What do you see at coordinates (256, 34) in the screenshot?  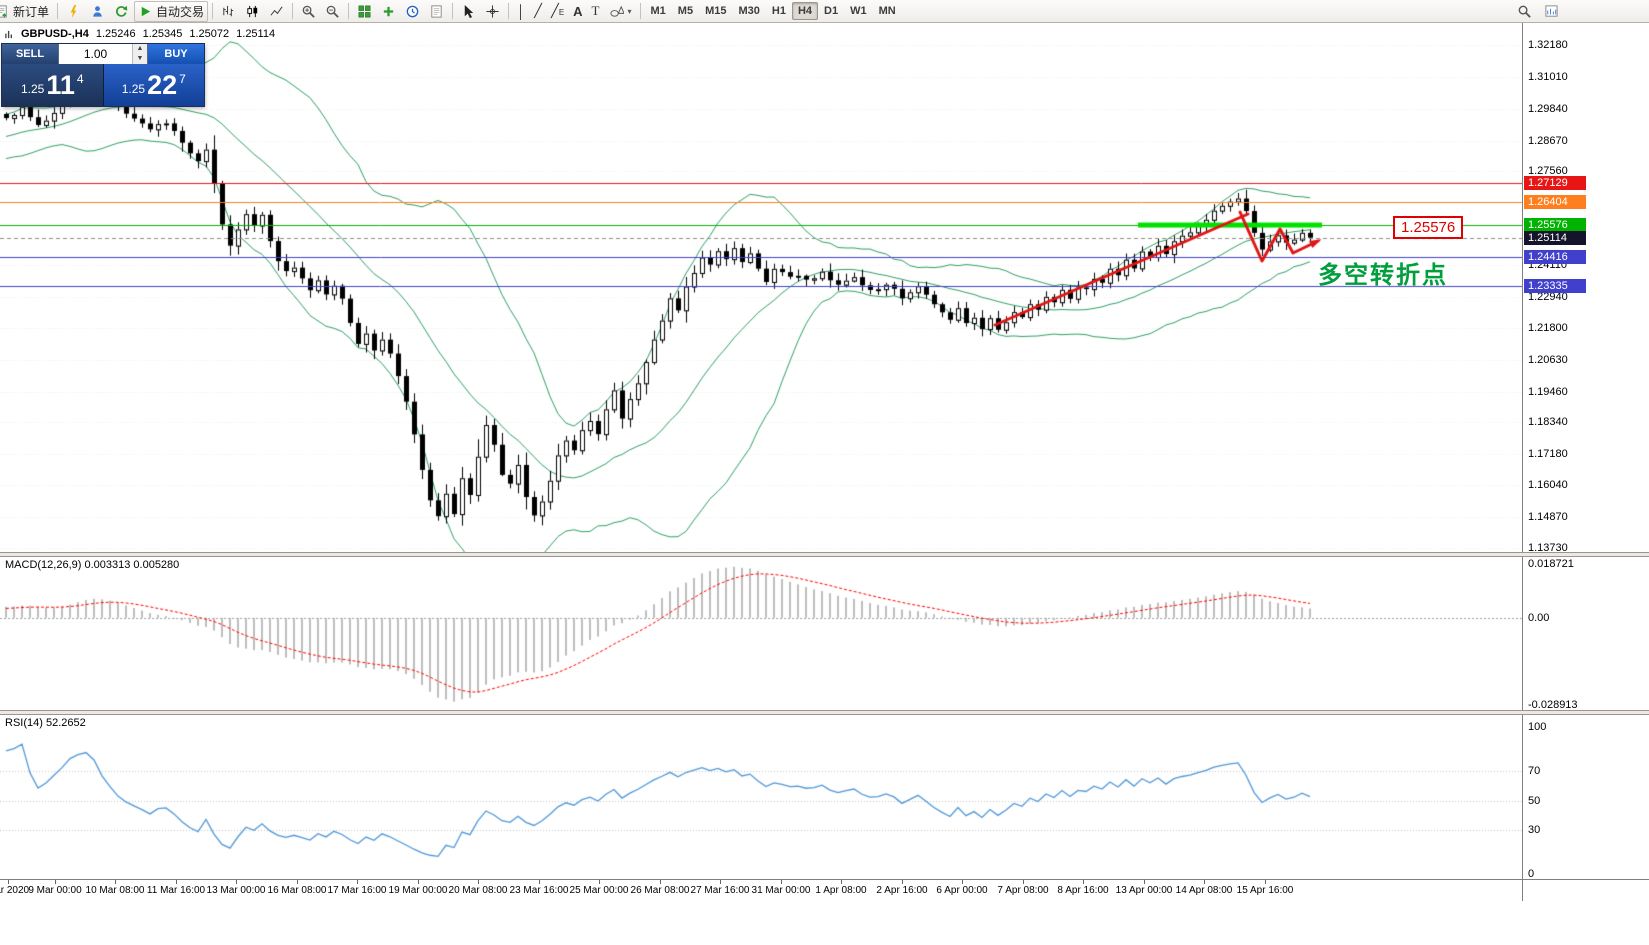 I see `ohlc-close: 1.25114` at bounding box center [256, 34].